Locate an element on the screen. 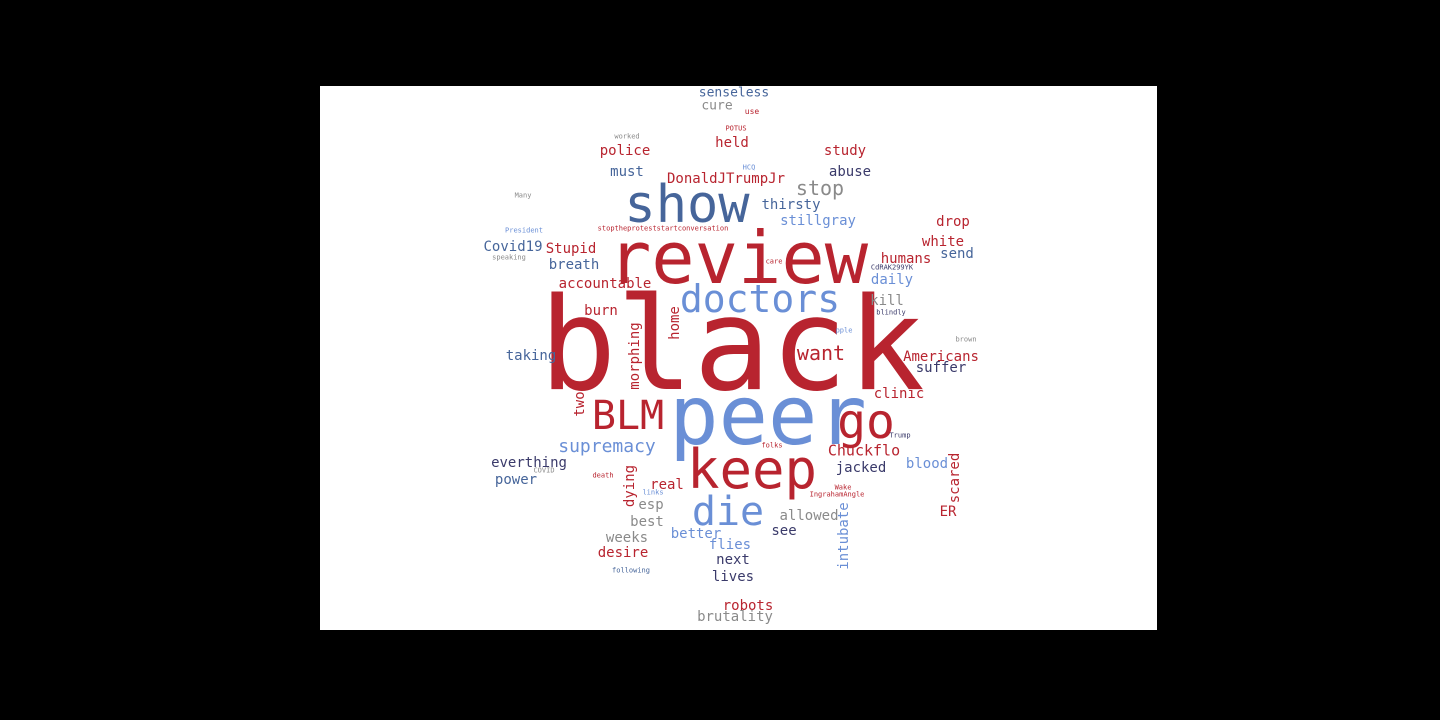 This screenshot has height=720, width=1440. word-Covid19: Covid19 is located at coordinates (513, 247).